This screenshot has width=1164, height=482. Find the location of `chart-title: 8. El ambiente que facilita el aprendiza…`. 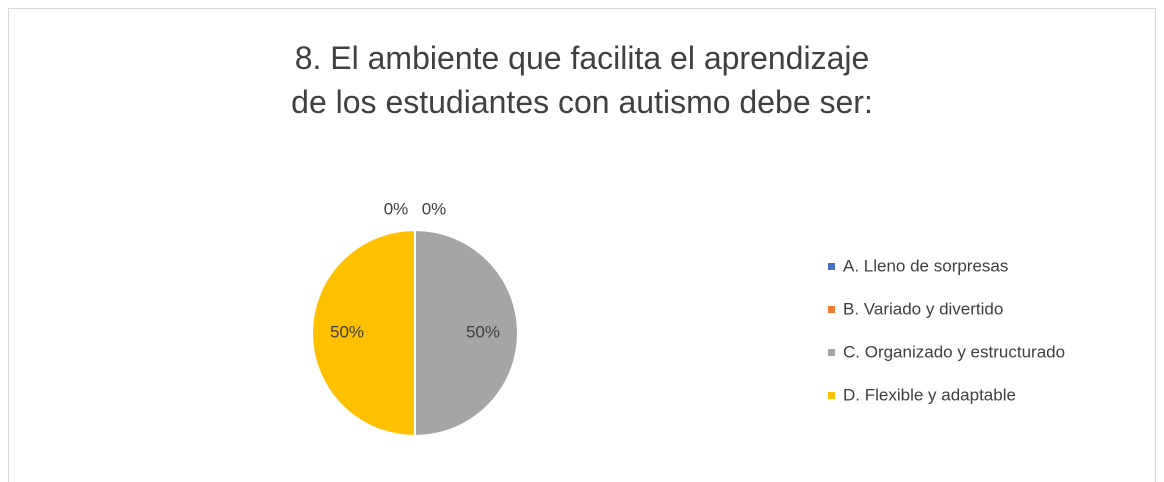

chart-title: 8. El ambiente que facilita el aprendiza… is located at coordinates (582, 80).